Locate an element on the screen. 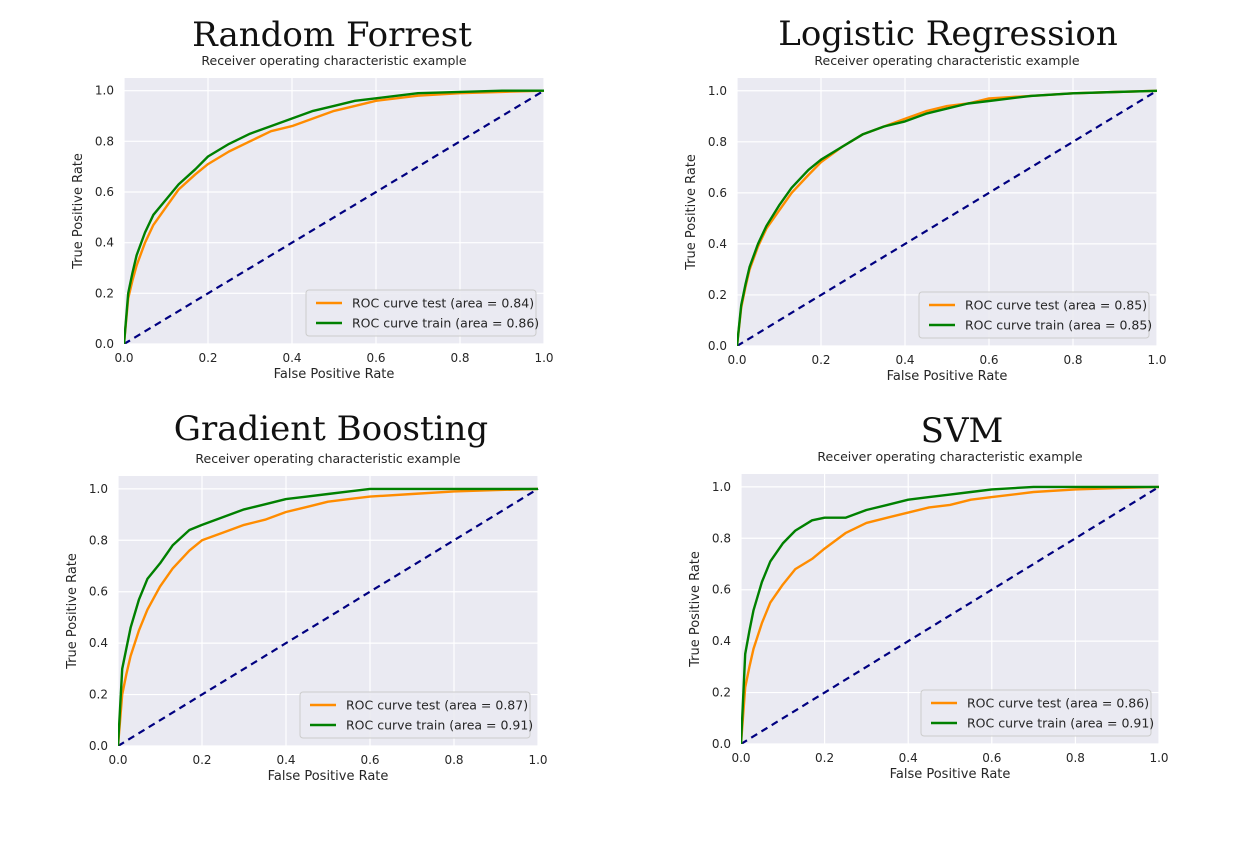  legend-entry: ROC curve test (area = 0.84) is located at coordinates (443, 303).